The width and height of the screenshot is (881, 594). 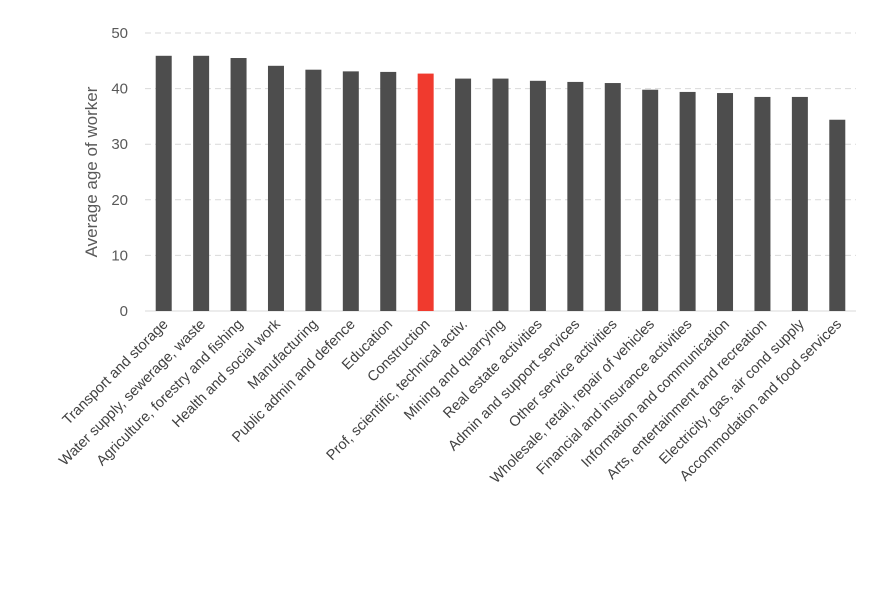 What do you see at coordinates (119, 144) in the screenshot?
I see `y-tick-label: 30` at bounding box center [119, 144].